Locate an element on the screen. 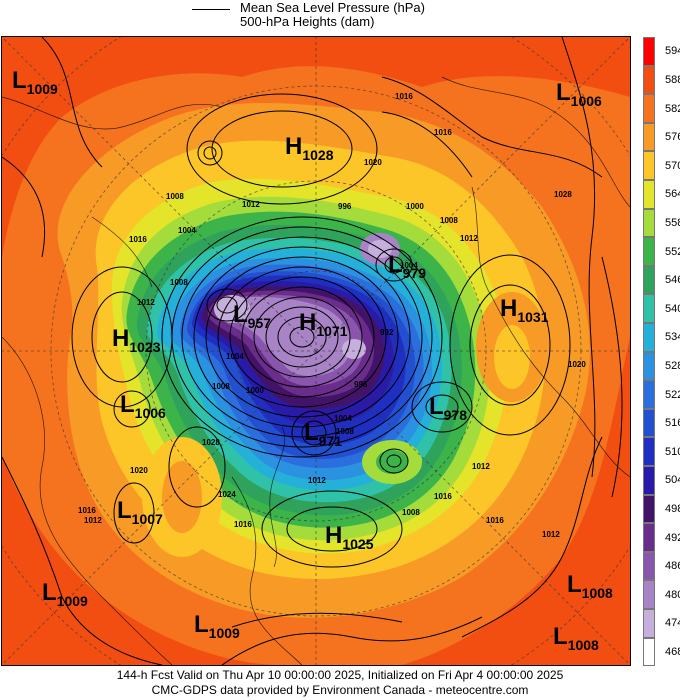  pressure-centre-low: L971 is located at coordinates (323, 434).